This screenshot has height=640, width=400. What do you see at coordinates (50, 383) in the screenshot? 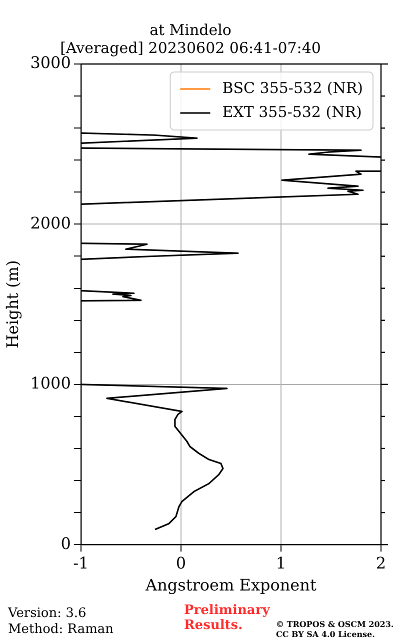
I see `y-tick-label: 1000` at bounding box center [50, 383].